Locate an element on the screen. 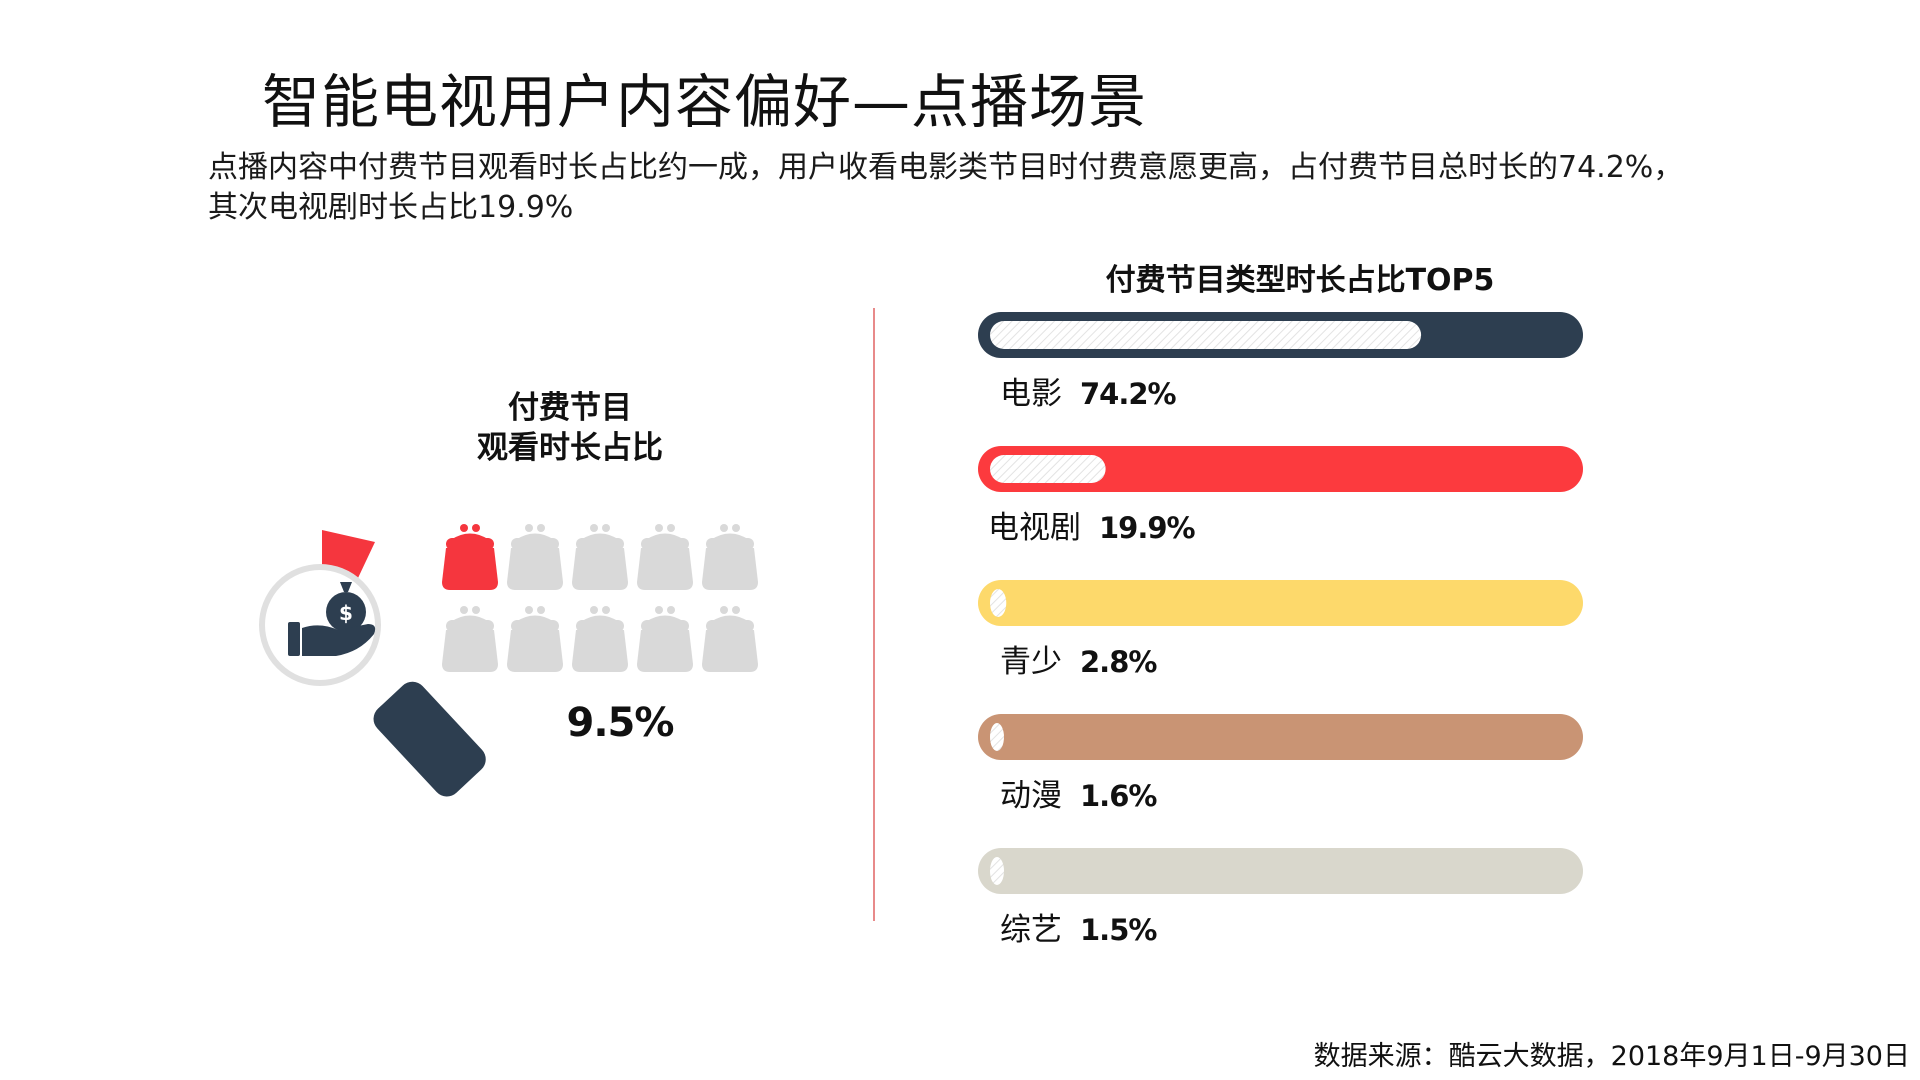 The width and height of the screenshot is (1920, 1080). bar-category-label: 电影 is located at coordinates (1031, 394).